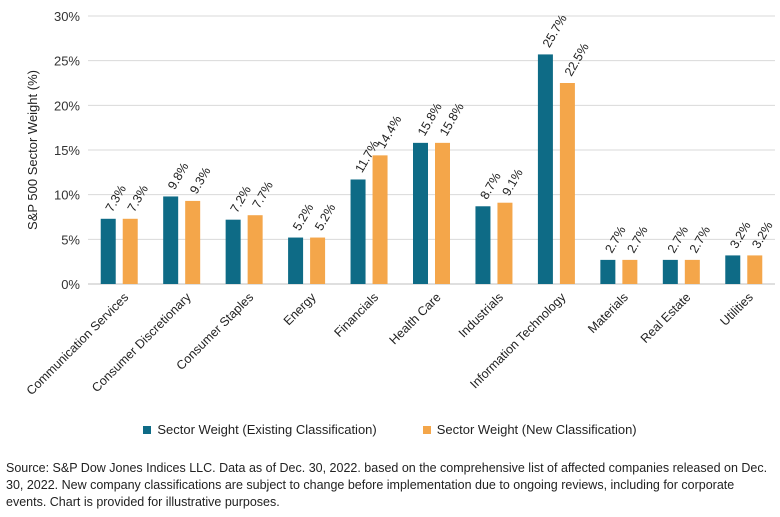  What do you see at coordinates (512, 183) in the screenshot?
I see `data-label: 9.1%` at bounding box center [512, 183].